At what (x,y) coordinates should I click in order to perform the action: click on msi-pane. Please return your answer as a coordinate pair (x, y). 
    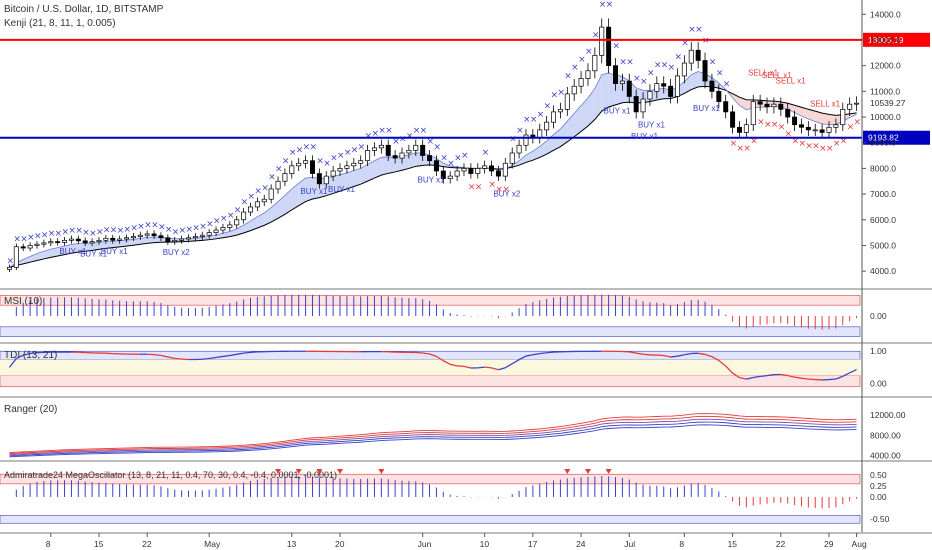
    Looking at the image, I should click on (430, 315).